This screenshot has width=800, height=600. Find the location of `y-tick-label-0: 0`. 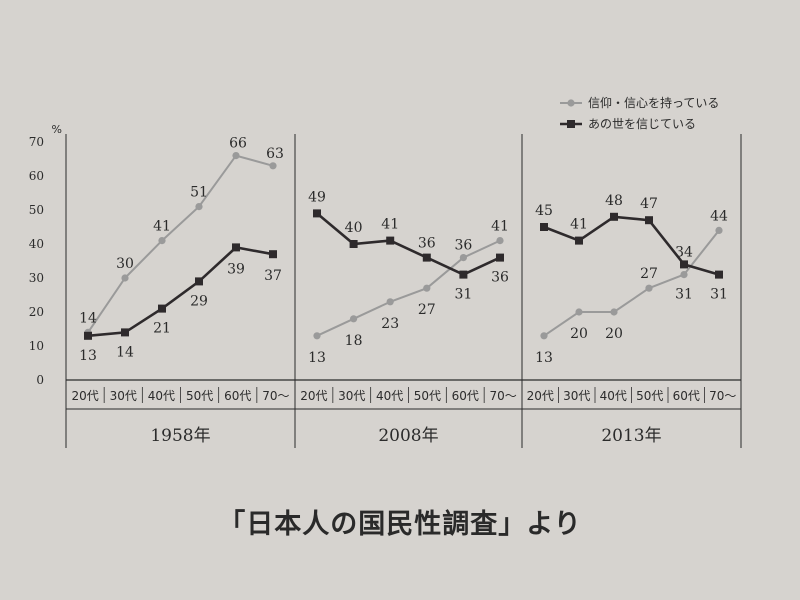

y-tick-label-0: 0 is located at coordinates (40, 380).